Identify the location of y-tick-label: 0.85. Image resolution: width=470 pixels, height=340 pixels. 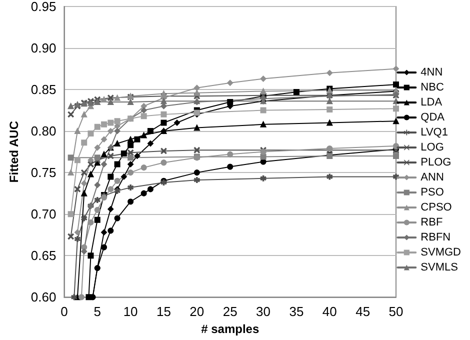
(43, 90).